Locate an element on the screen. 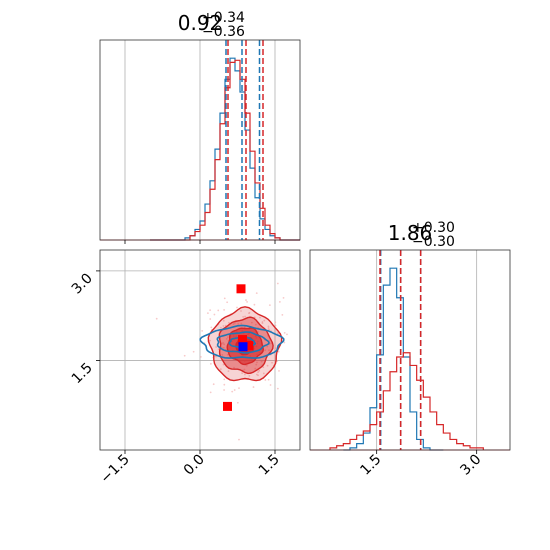  marker-blue is located at coordinates (243, 347).